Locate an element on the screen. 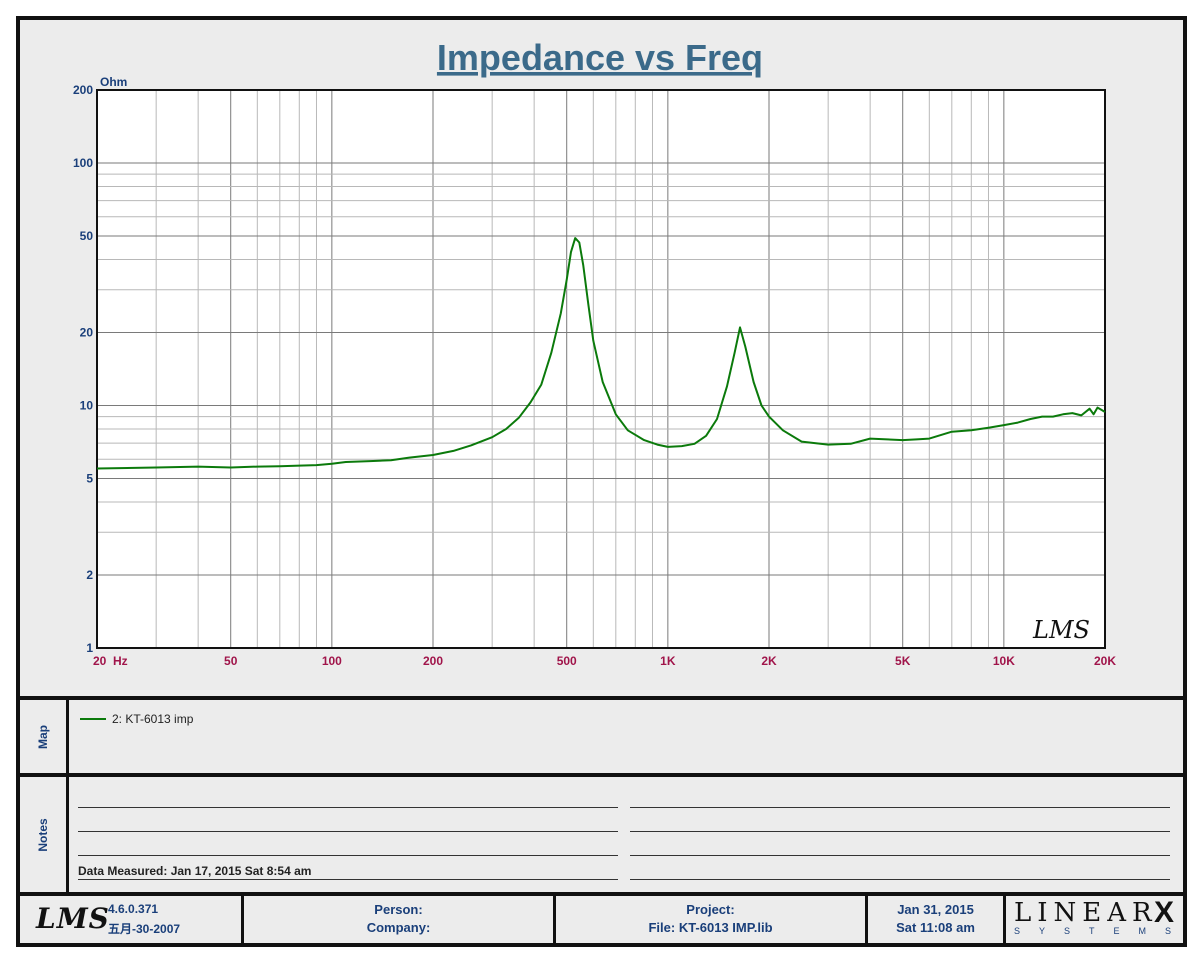 This screenshot has width=1200, height=960. footer-project-cell: Project: File: KT-6013 IMP.lib is located at coordinates (712, 919).